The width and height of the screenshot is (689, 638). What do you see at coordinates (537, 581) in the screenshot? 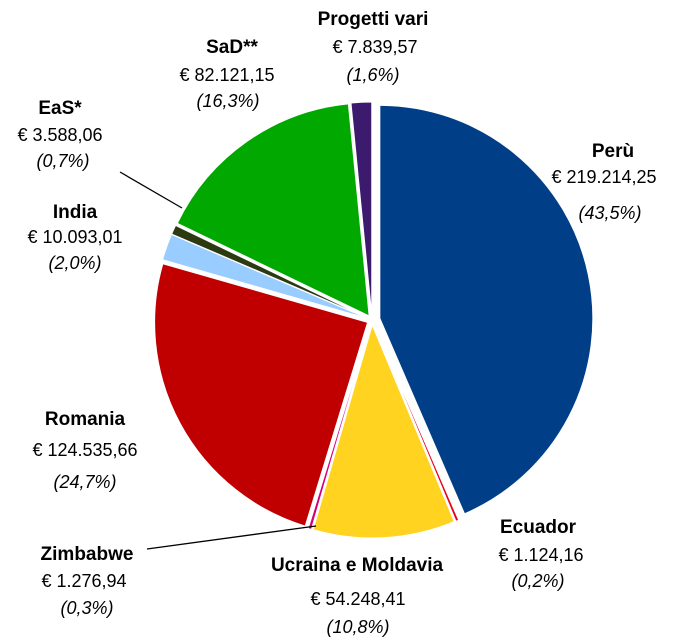
I see `slice-percent: (0,2%)` at bounding box center [537, 581].